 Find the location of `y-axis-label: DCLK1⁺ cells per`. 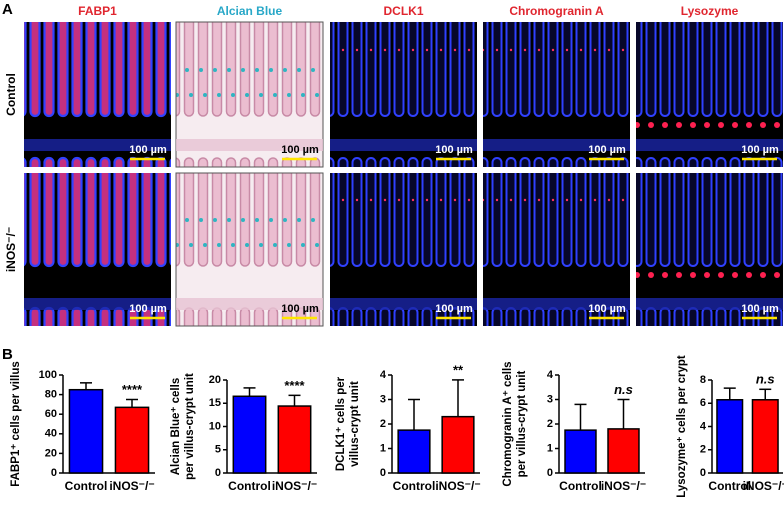

y-axis-label: DCLK1⁺ cells per is located at coordinates (341, 423).